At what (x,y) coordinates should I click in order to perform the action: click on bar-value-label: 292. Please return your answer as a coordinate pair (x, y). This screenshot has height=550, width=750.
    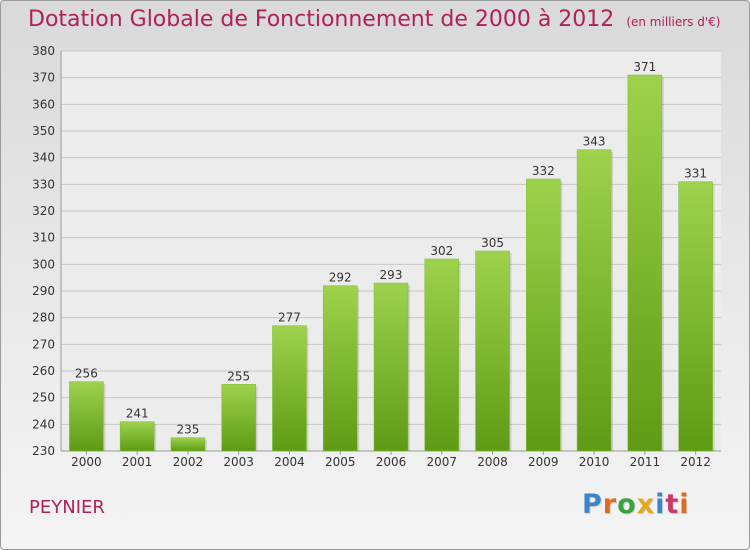
    Looking at the image, I should click on (340, 278).